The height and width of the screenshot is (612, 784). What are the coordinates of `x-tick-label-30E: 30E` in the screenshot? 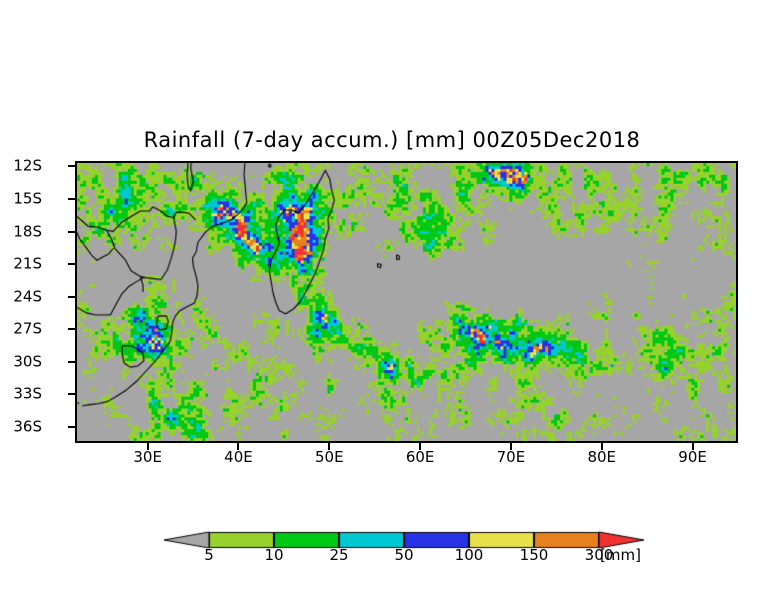 It's located at (147, 457).